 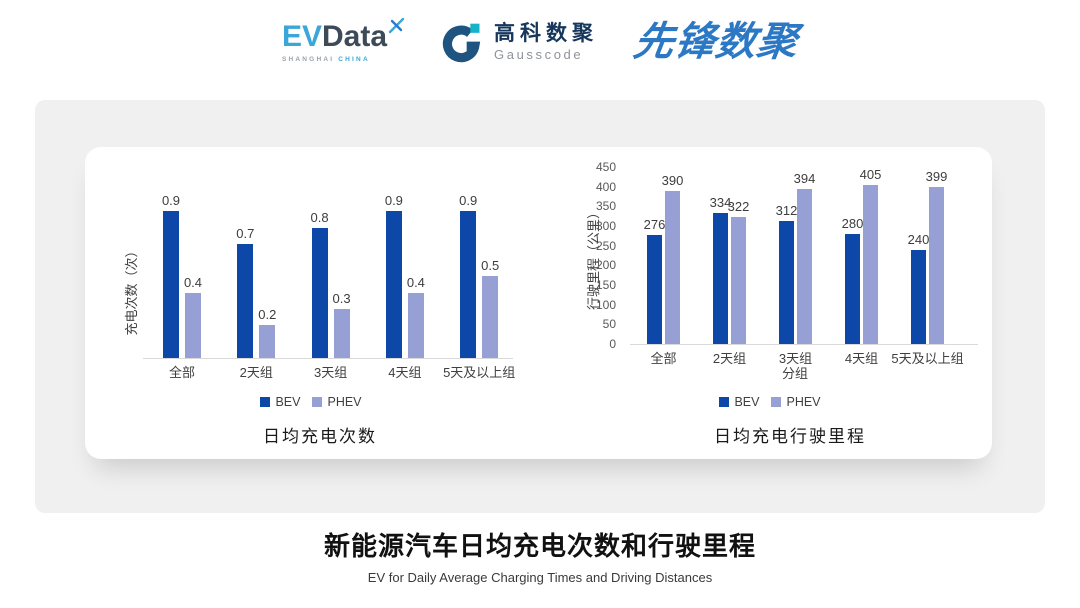 What do you see at coordinates (720, 202) in the screenshot?
I see `bar-value-label: 334` at bounding box center [720, 202].